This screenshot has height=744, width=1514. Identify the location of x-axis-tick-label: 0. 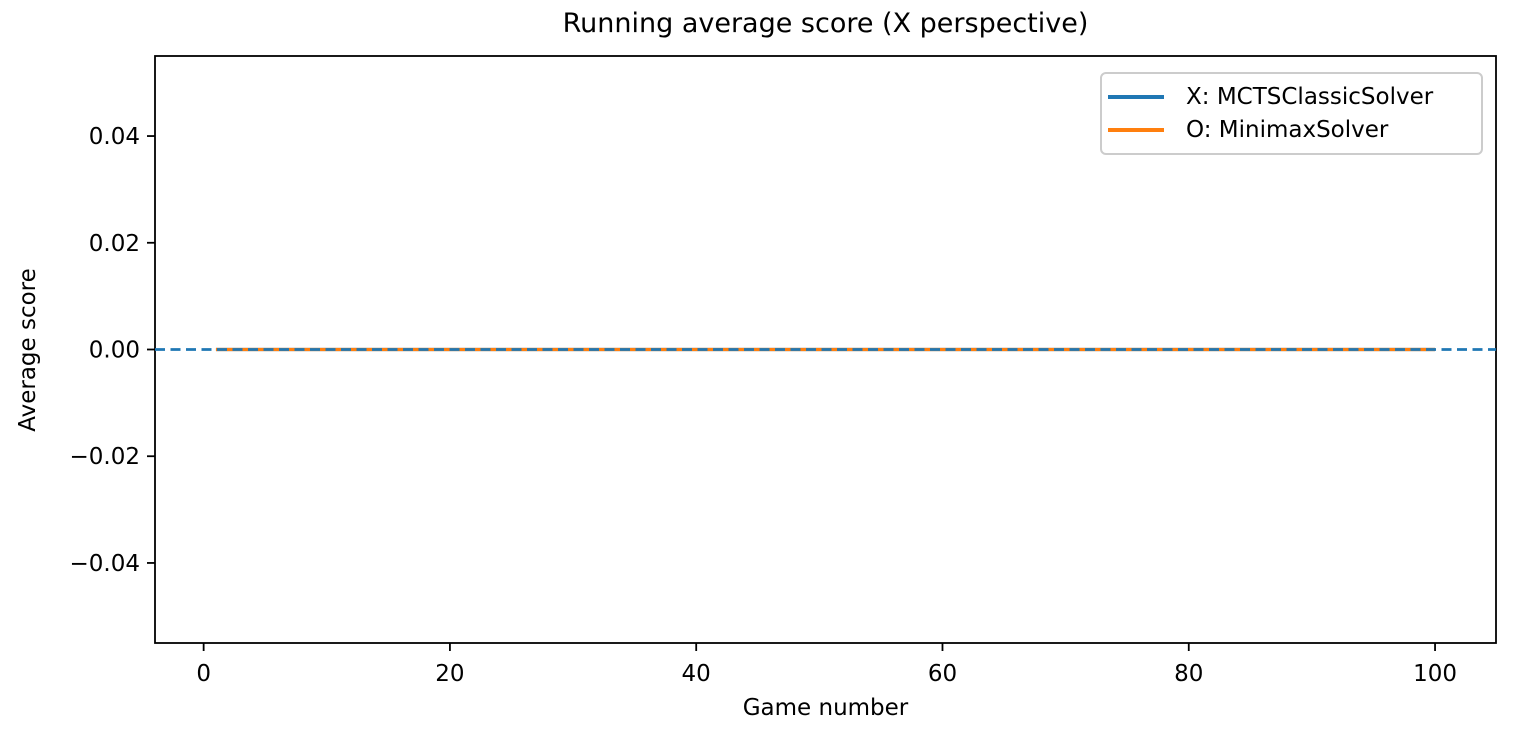
(203, 674).